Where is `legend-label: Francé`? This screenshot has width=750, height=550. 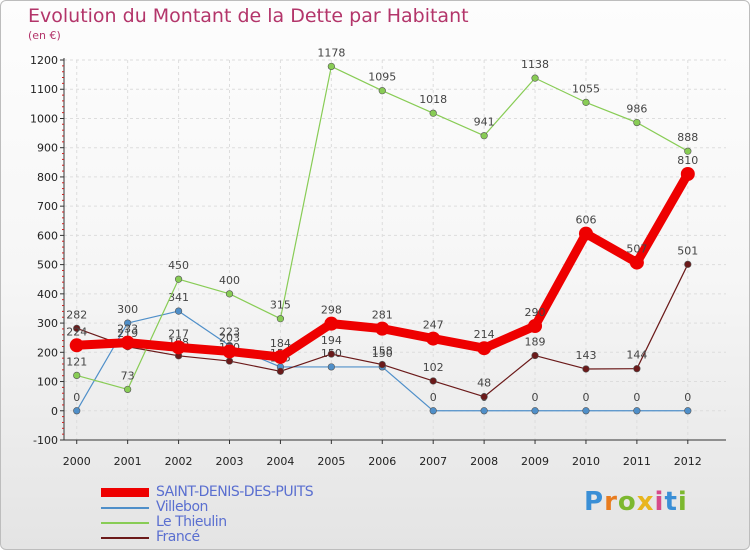 legend-label: Francé is located at coordinates (178, 537).